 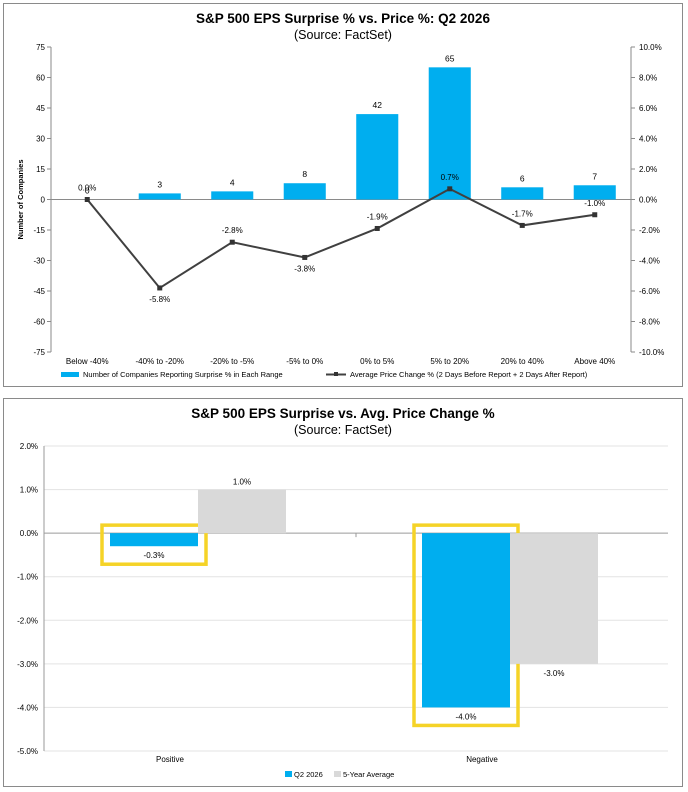 I want to click on y-tick-label: 15, so click(x=40, y=169).